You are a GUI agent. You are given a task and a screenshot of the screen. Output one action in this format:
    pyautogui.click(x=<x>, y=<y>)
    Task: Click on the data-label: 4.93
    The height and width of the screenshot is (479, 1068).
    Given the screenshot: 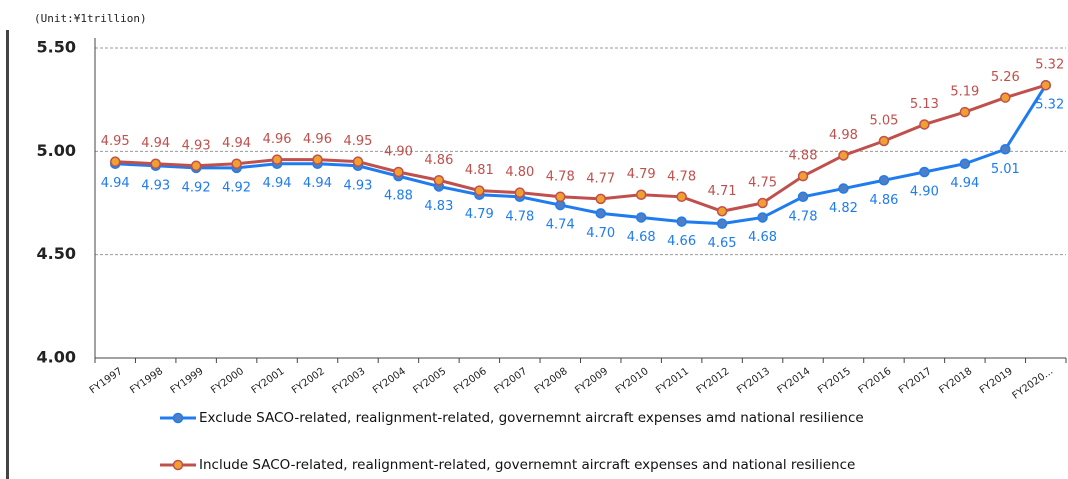 What is the action you would take?
    pyautogui.click(x=196, y=145)
    